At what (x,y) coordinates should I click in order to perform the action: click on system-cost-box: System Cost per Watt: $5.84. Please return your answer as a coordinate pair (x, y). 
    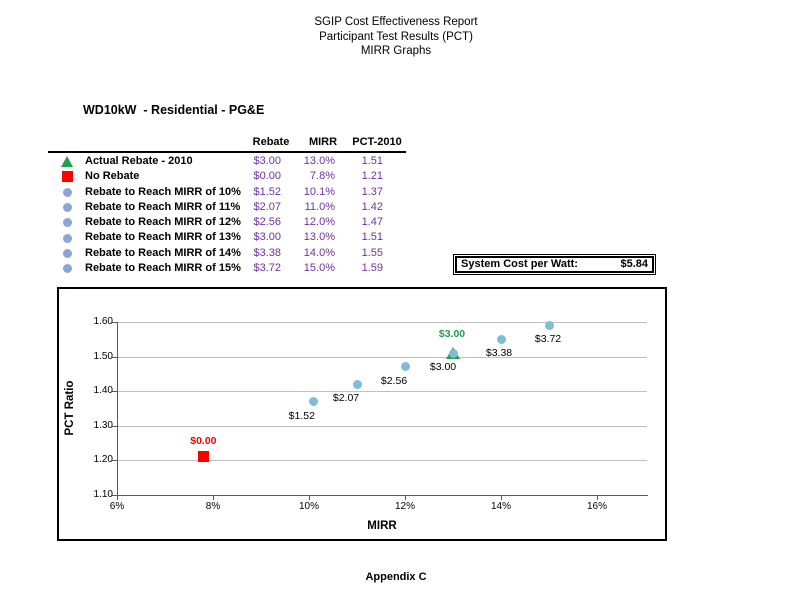
    Looking at the image, I should click on (554, 264).